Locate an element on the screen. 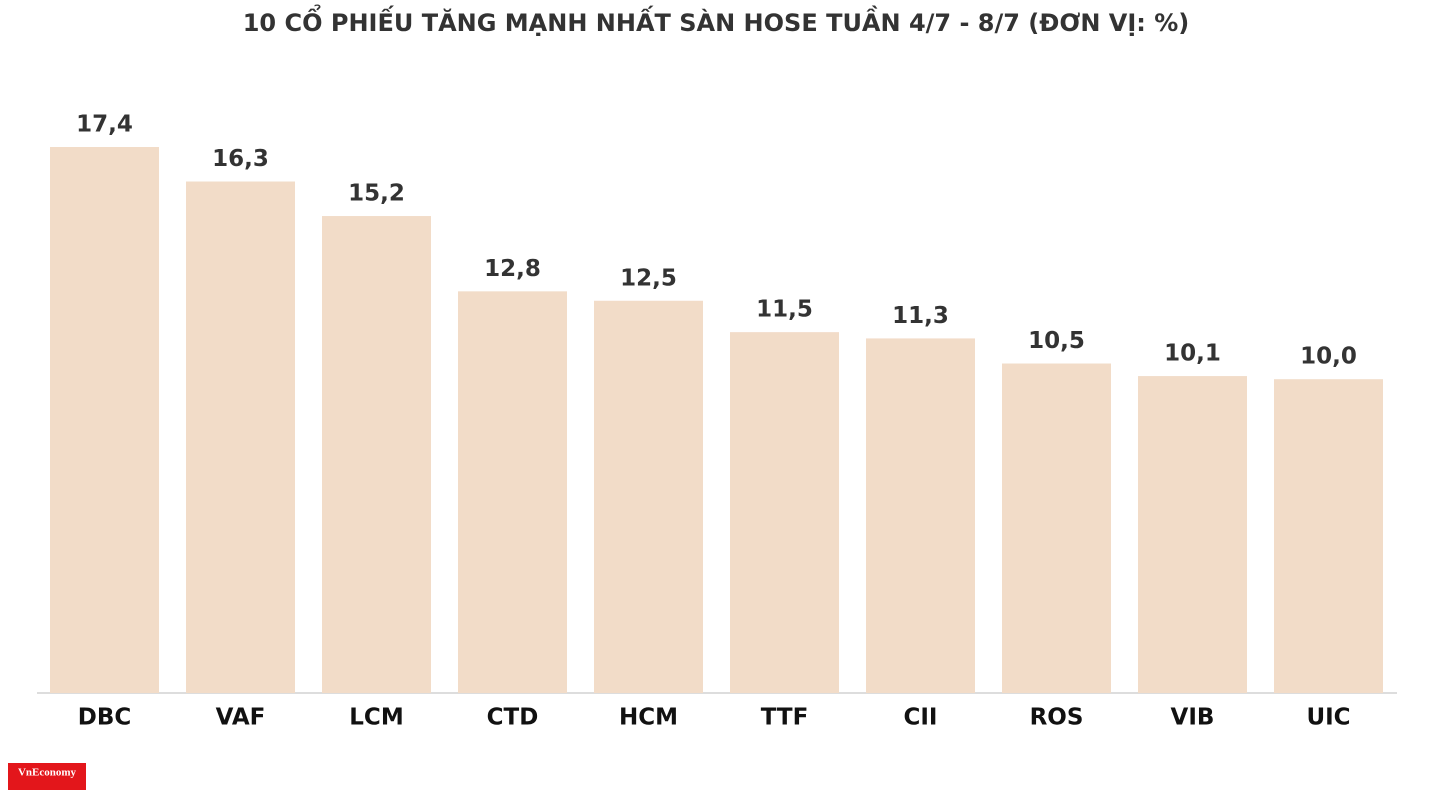 The image size is (1432, 799). logo: VnEconomy is located at coordinates (47, 773).